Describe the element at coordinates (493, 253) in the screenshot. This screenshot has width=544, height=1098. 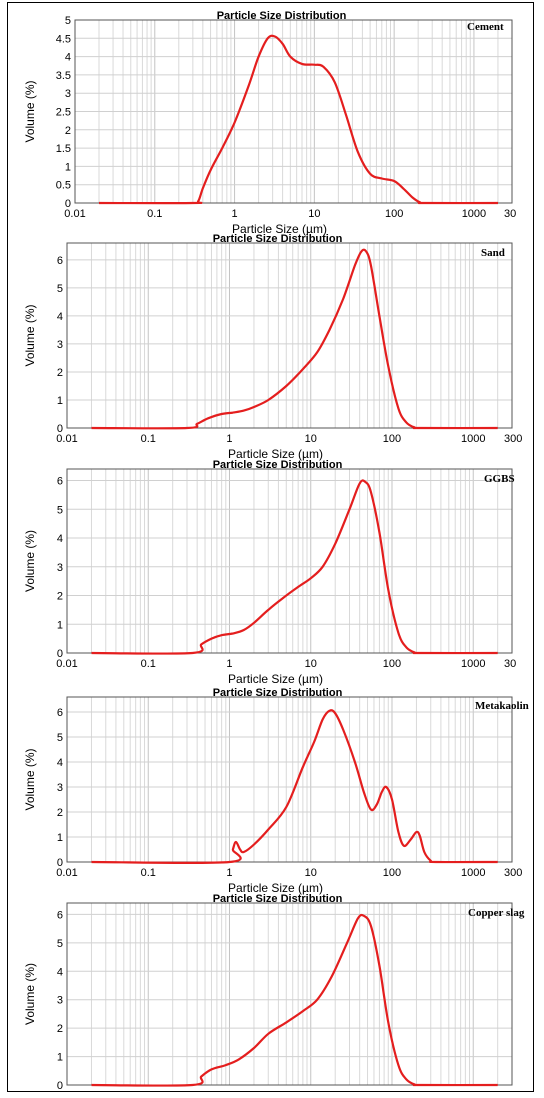
I see `material-label: Sand` at that location.